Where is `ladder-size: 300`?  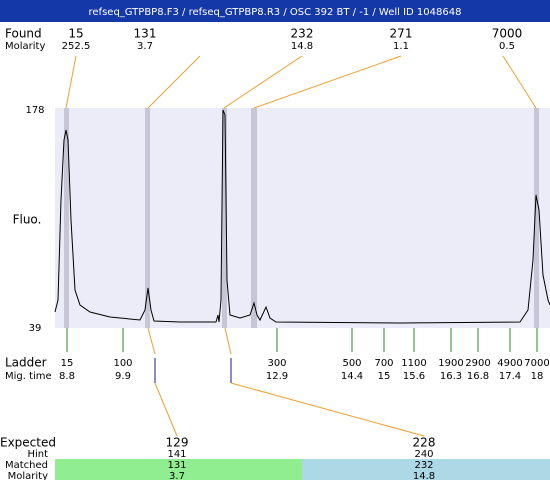
ladder-size: 300 is located at coordinates (276, 363).